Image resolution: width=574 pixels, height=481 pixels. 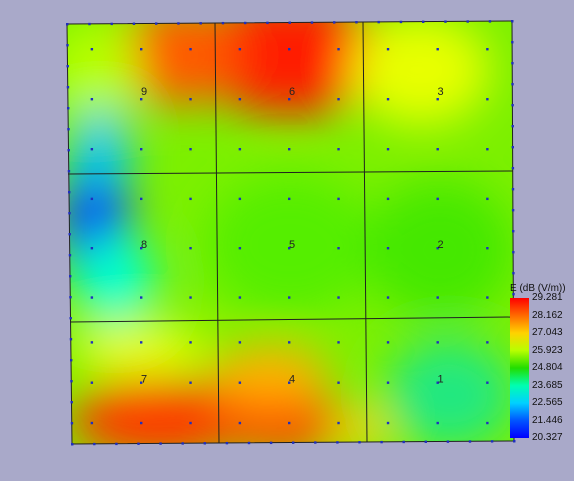 I want to click on legend-tick-label: 25.923, so click(x=547, y=350).